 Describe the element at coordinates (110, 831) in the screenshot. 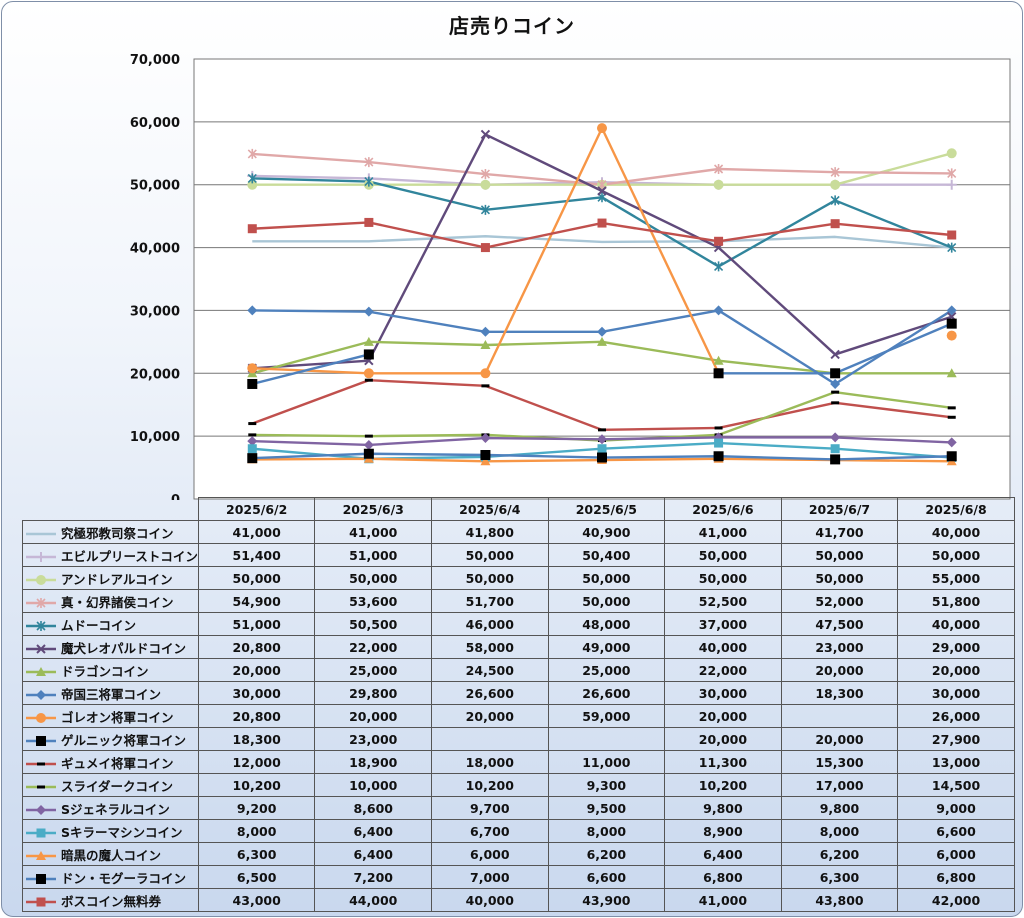

I see `legend-entry: Sキラーマシンコイン` at that location.